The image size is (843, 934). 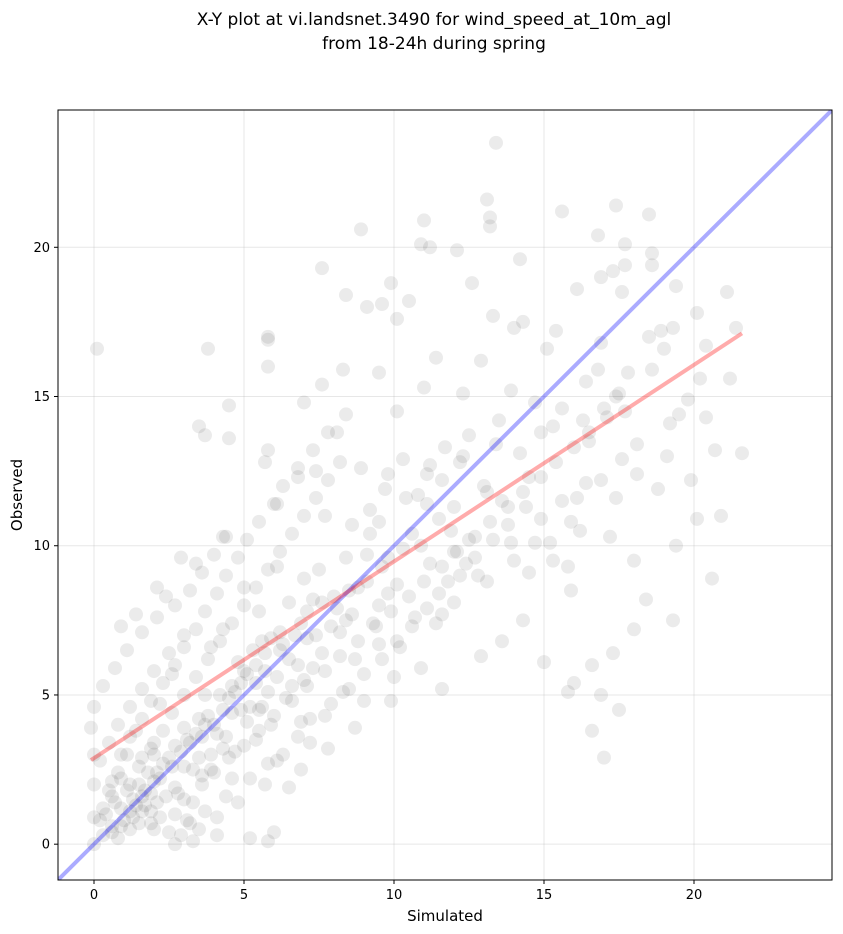 What do you see at coordinates (17, 495) in the screenshot?
I see `y-axis-label: Observed` at bounding box center [17, 495].